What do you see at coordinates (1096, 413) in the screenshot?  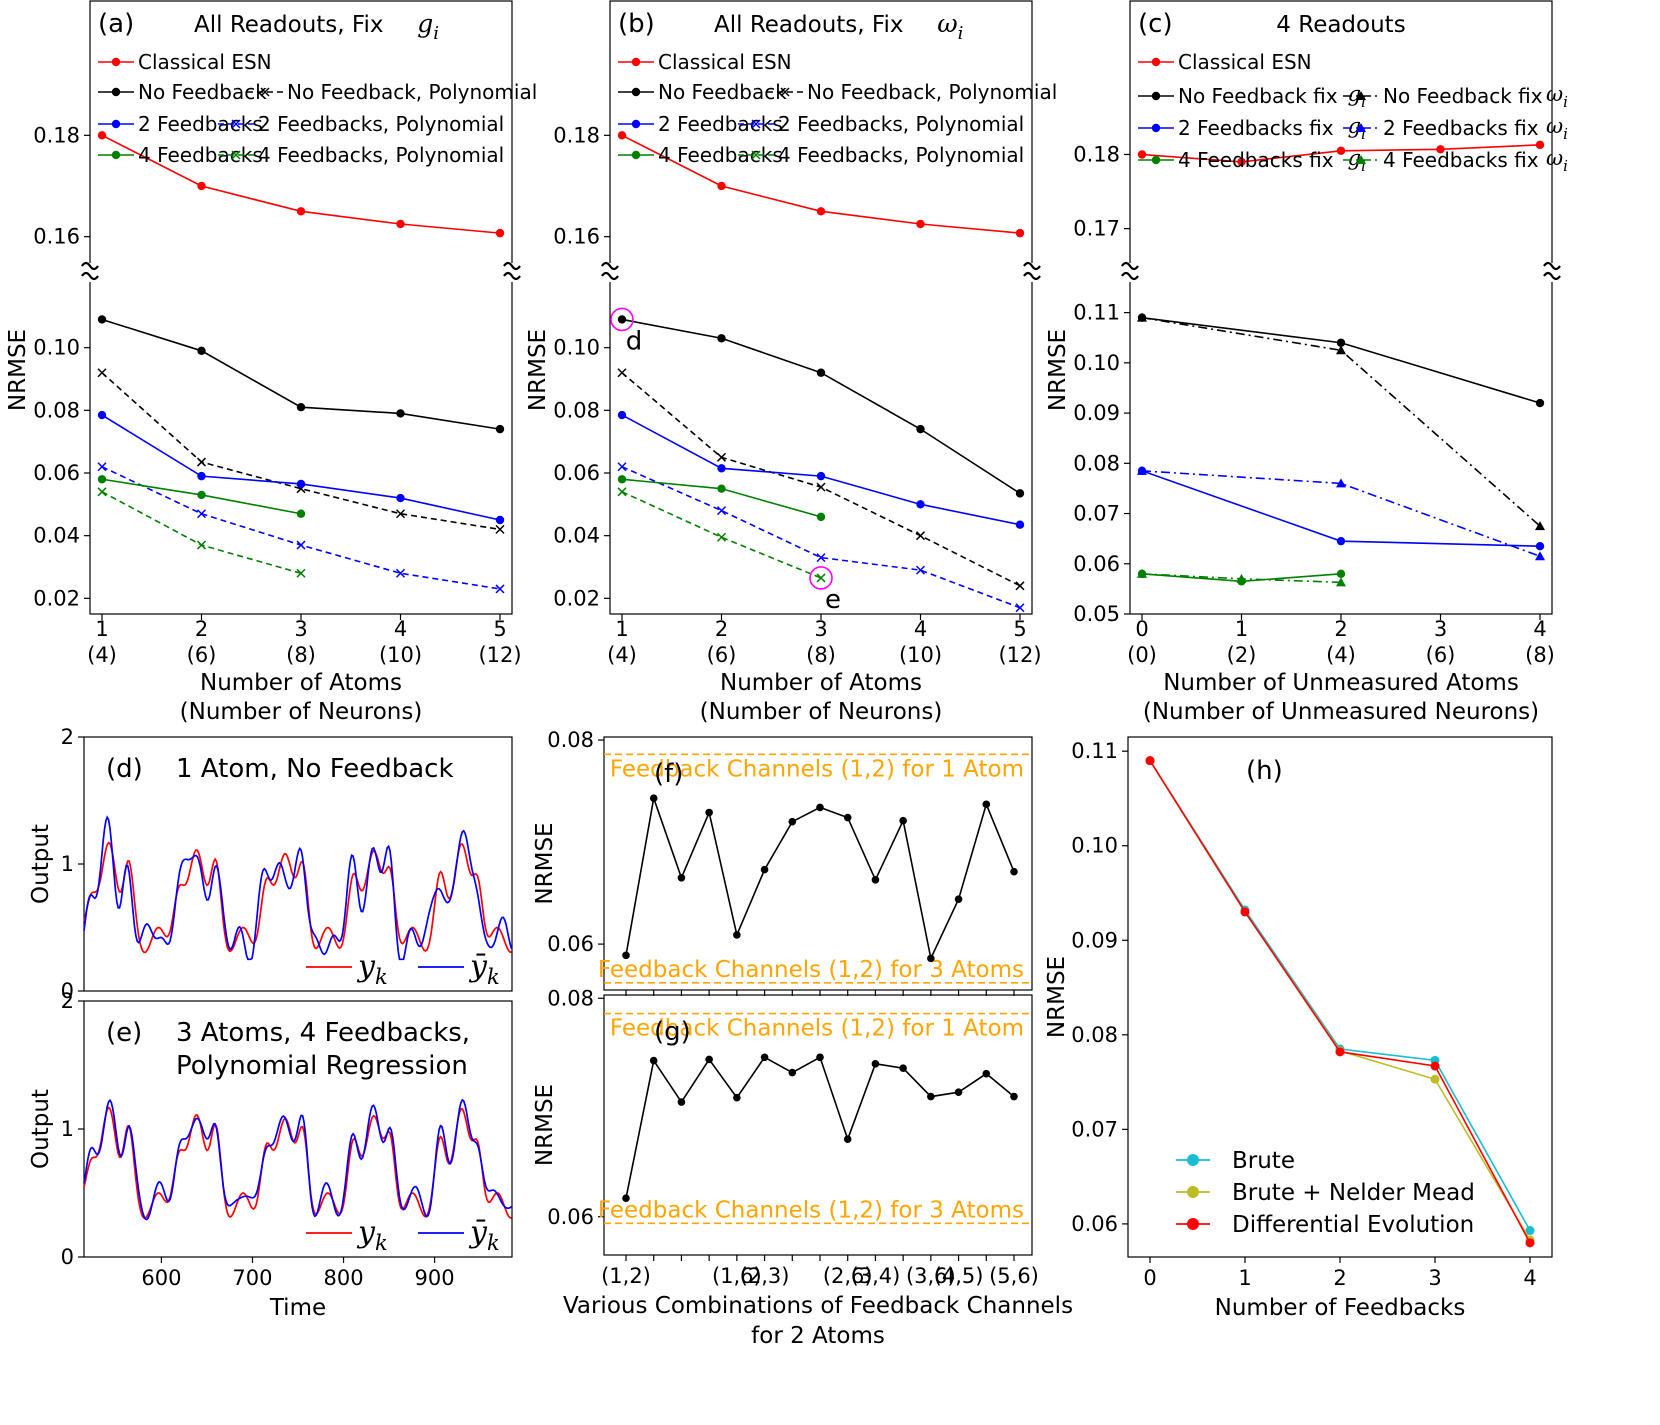 I see `y-tick-label: 0.09` at bounding box center [1096, 413].